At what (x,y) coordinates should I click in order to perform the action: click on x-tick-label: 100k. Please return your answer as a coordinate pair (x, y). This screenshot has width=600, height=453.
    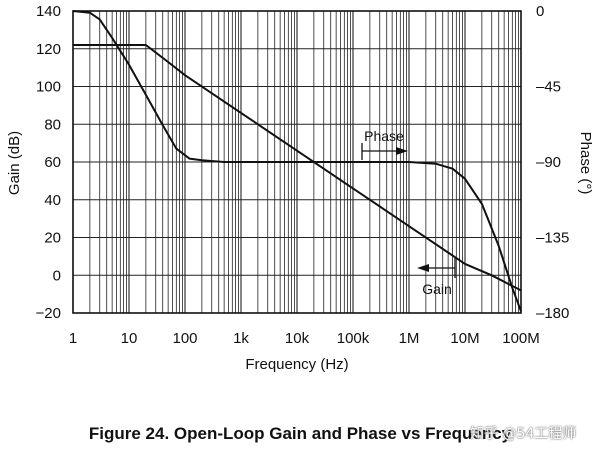
    Looking at the image, I should click on (353, 338).